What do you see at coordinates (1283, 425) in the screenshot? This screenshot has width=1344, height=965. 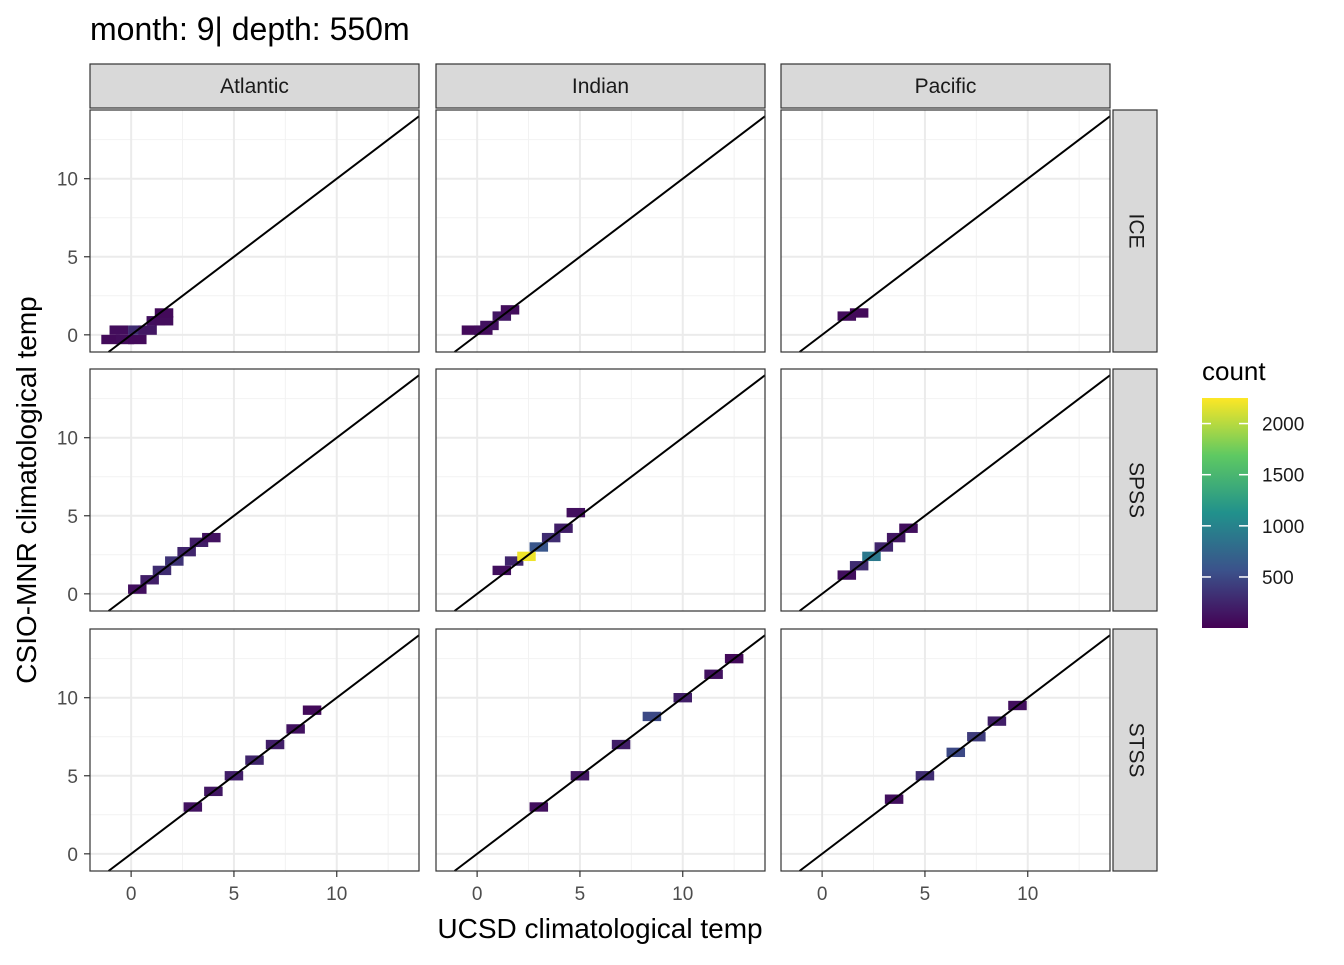 I see `legend-tick-label: 2000` at bounding box center [1283, 425].